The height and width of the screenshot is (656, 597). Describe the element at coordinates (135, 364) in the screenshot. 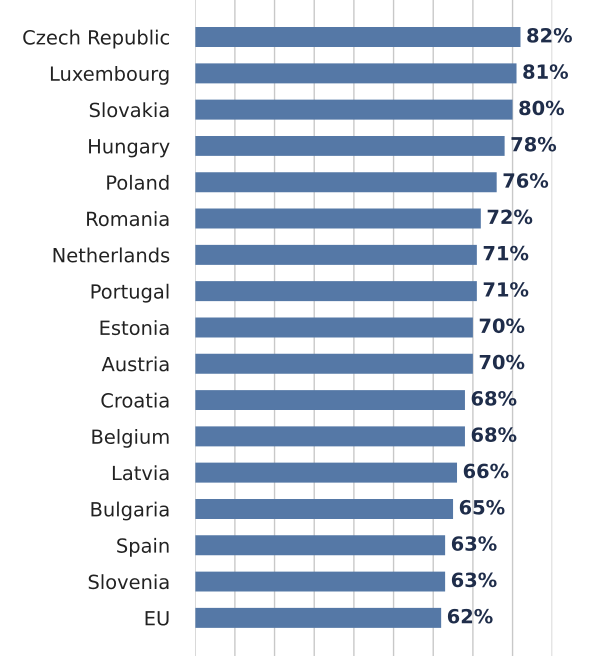

I see `y-tick-label: Austria` at that location.